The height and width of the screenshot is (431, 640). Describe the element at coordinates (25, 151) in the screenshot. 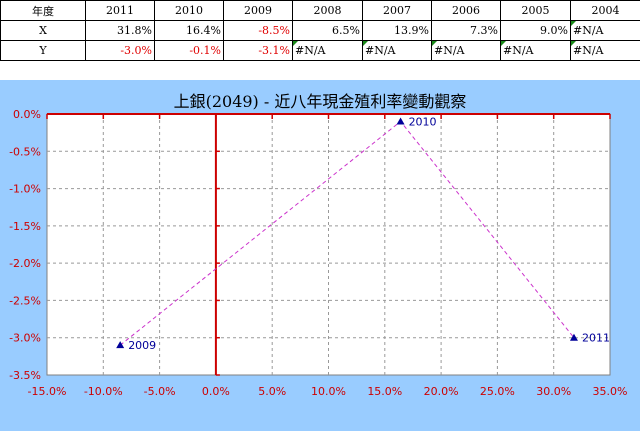

I see `y-tick-label: -0.5%` at that location.